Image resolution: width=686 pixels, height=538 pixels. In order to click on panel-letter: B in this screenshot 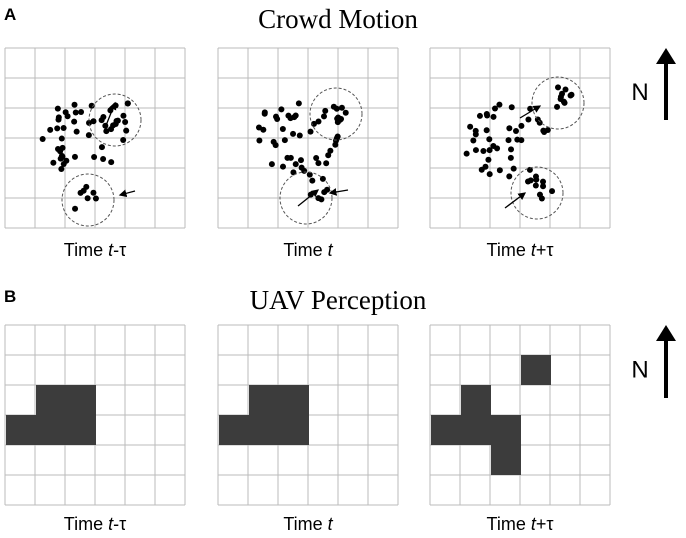, I will do `click(10, 296)`.